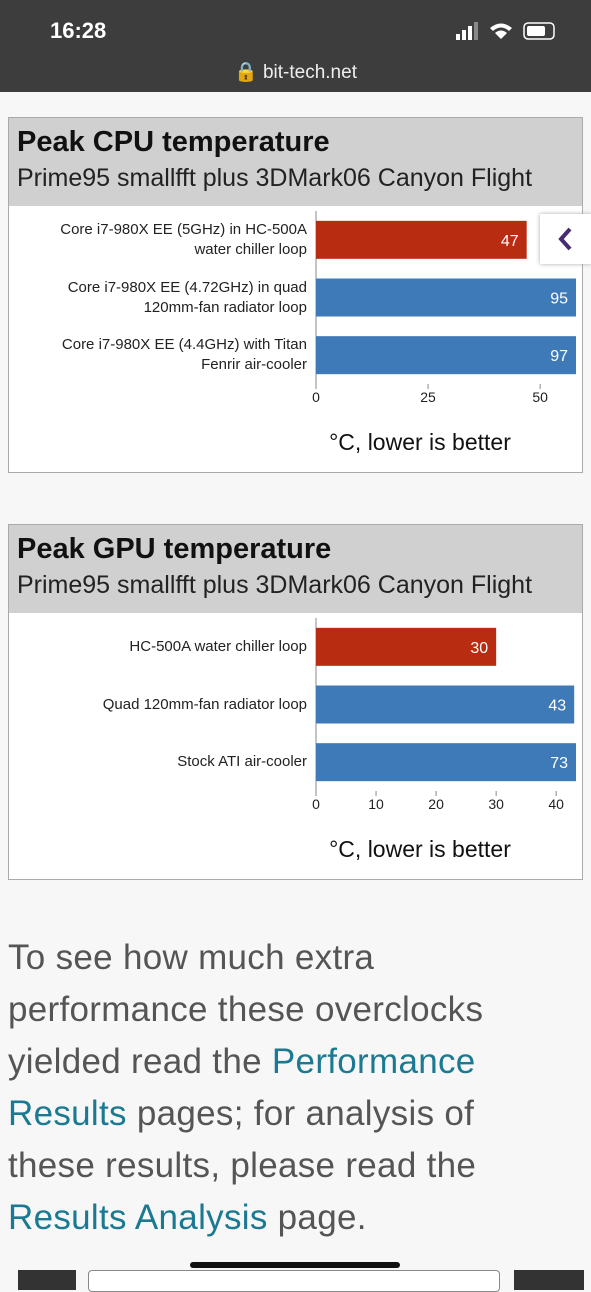 This screenshot has width=591, height=1292. What do you see at coordinates (505, 31) in the screenshot?
I see `status-icons` at bounding box center [505, 31].